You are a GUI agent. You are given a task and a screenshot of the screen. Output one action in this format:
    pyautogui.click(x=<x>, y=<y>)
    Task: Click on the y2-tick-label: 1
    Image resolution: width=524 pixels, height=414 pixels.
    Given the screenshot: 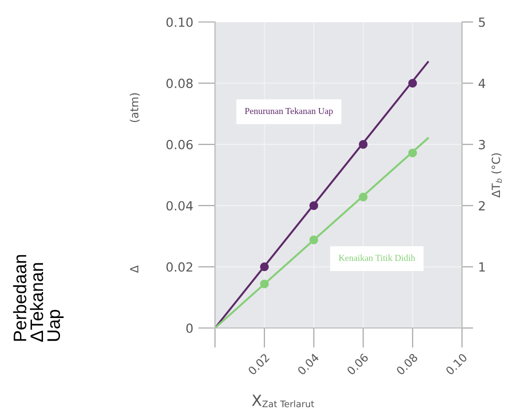 What is the action you would take?
    pyautogui.click(x=482, y=267)
    